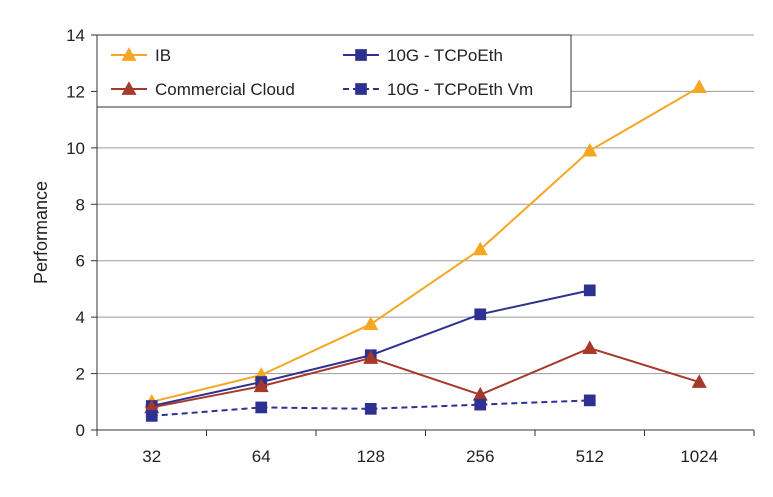 This screenshot has width=773, height=497. What do you see at coordinates (225, 89) in the screenshot?
I see `legend-label: Commercial Cloud` at bounding box center [225, 89].